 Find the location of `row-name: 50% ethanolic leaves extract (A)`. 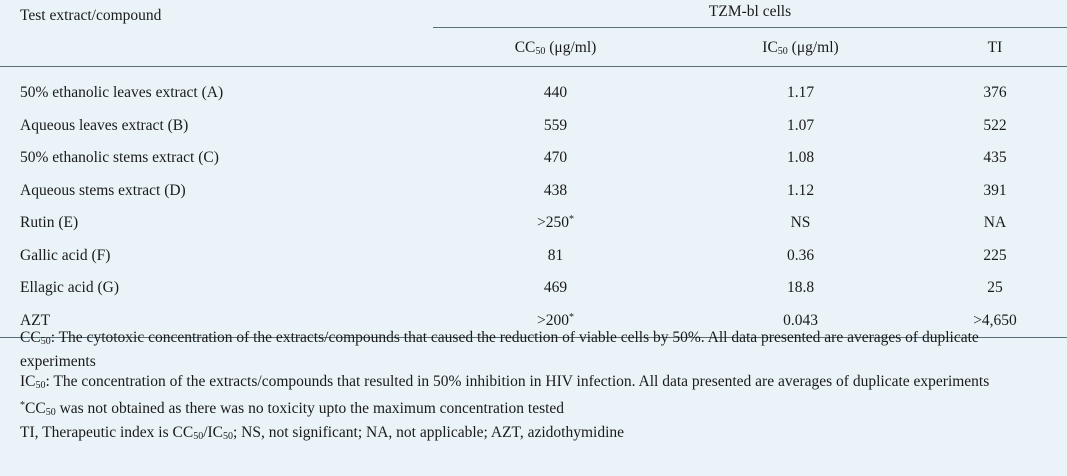

row-name: 50% ethanolic leaves extract (A) is located at coordinates (122, 93).